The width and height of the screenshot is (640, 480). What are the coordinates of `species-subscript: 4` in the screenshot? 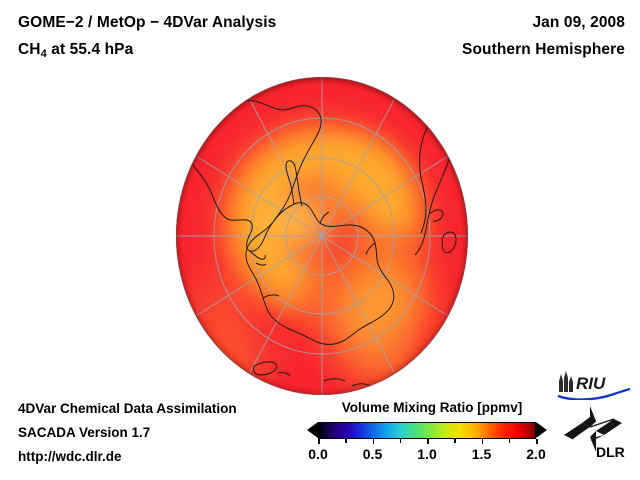 It's located at (43, 54).